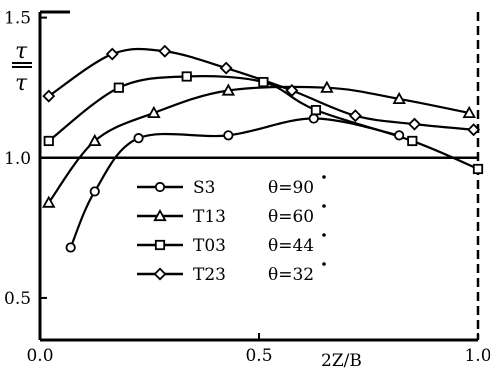  What do you see at coordinates (17, 159) in the screenshot?
I see `y-tick-label: 1.0` at bounding box center [17, 159].